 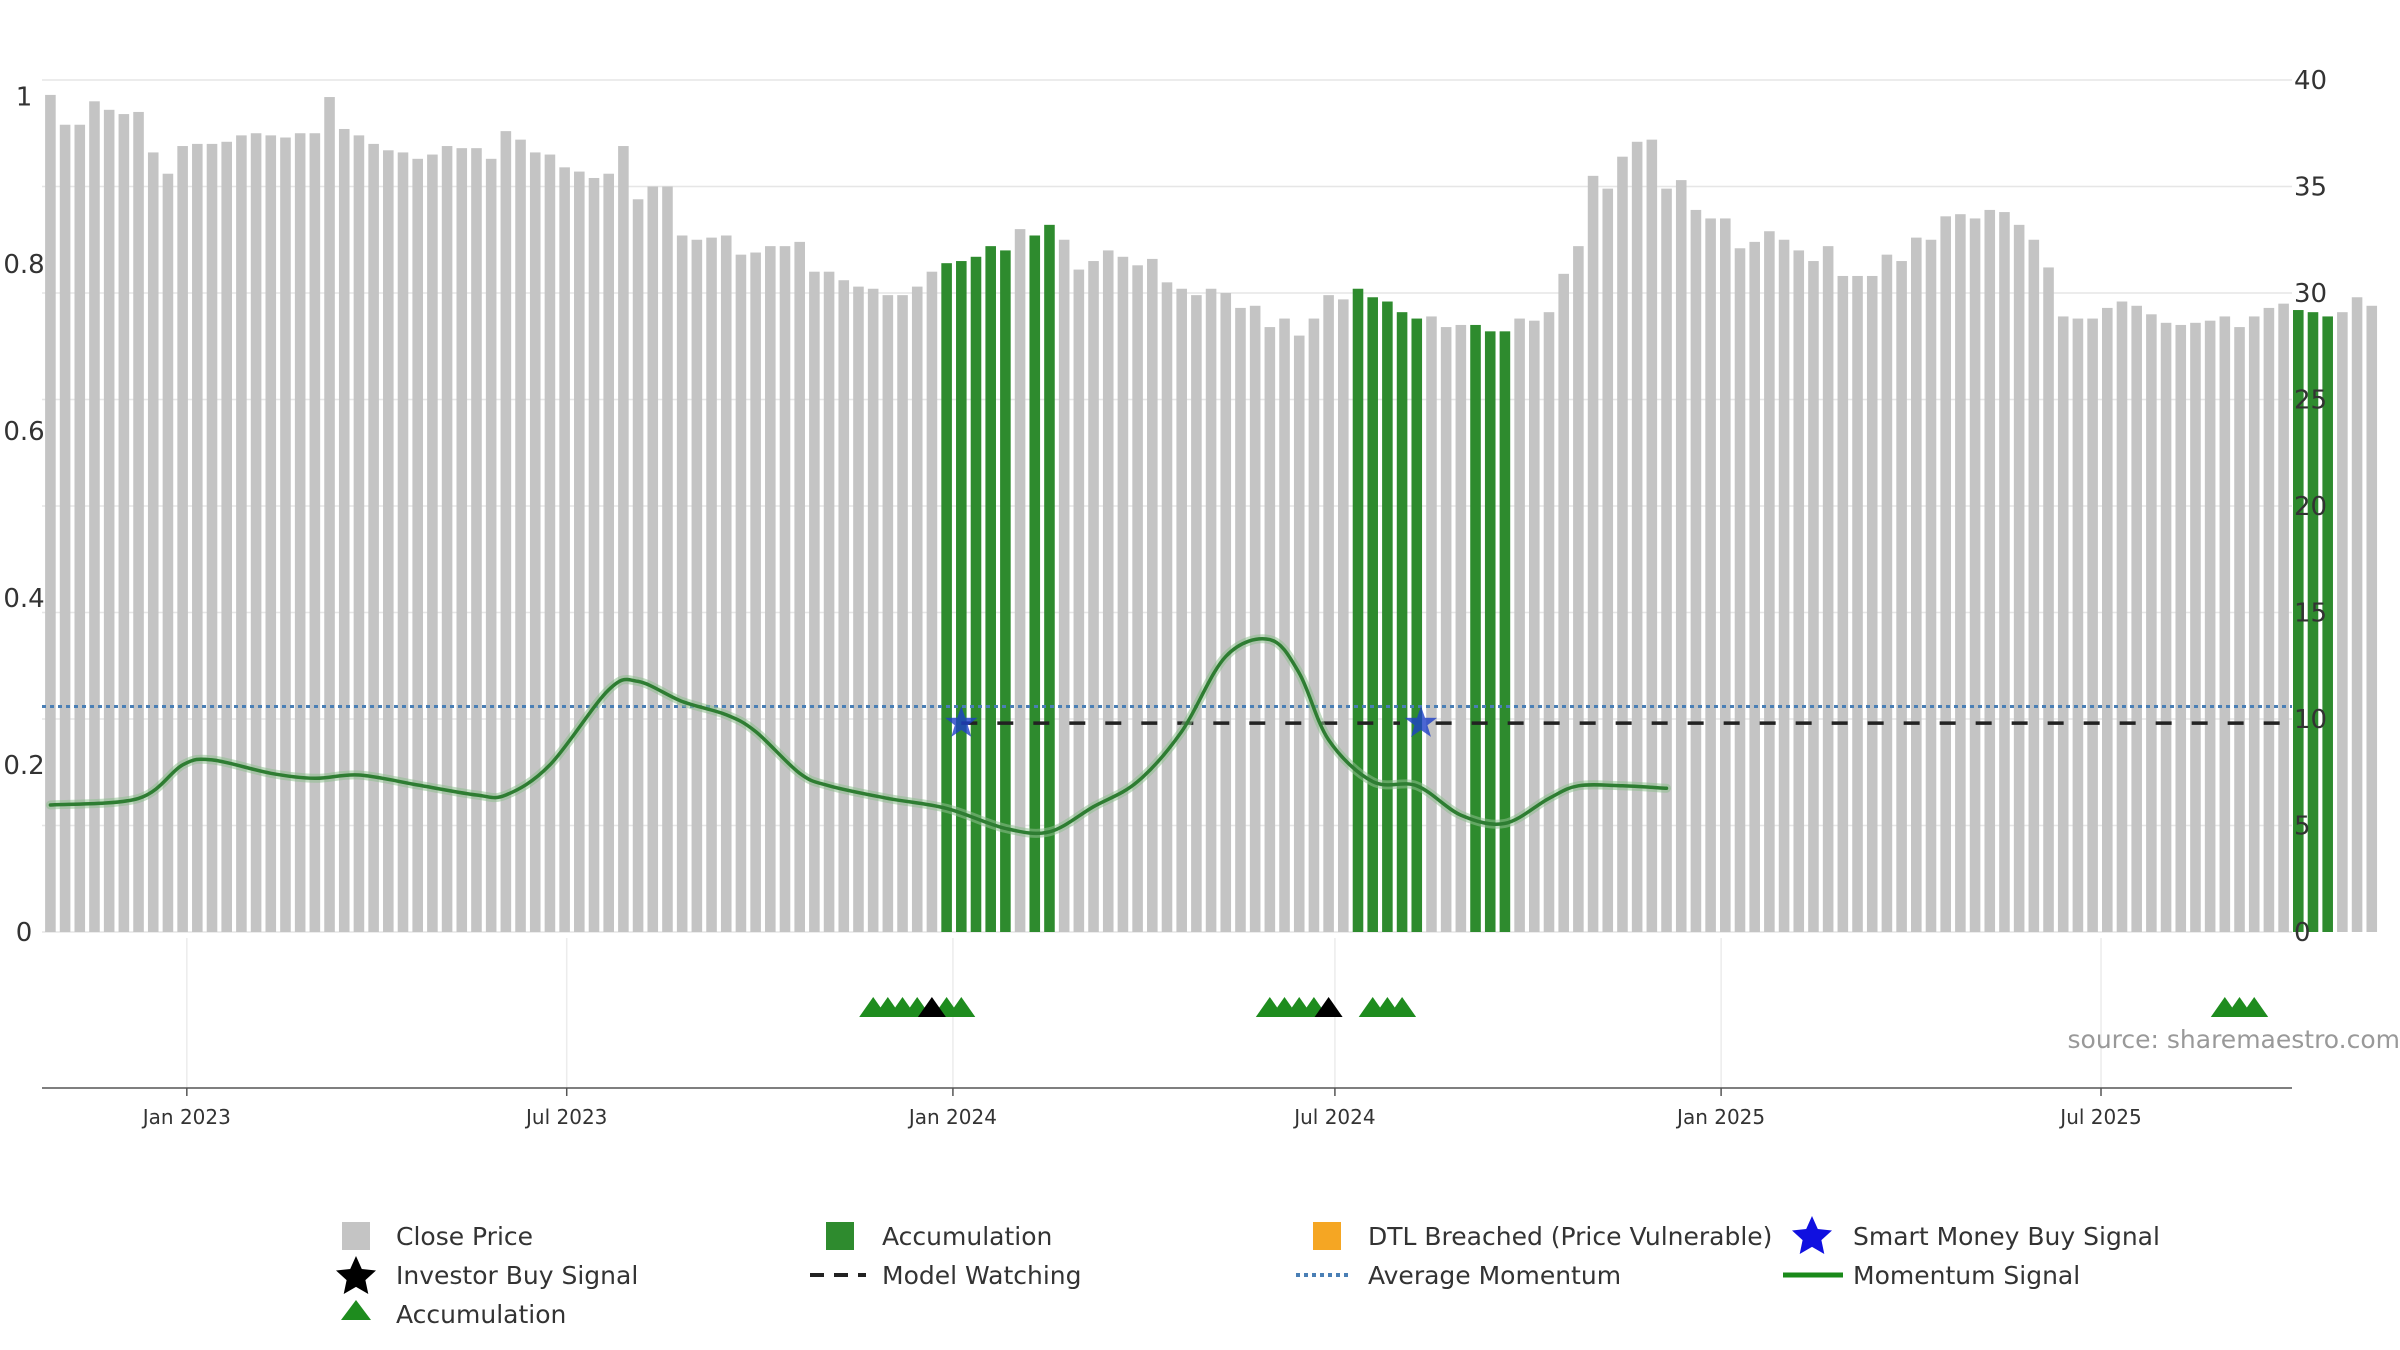 I want to click on left-axis-tick-label: 0.6, so click(x=23, y=432).